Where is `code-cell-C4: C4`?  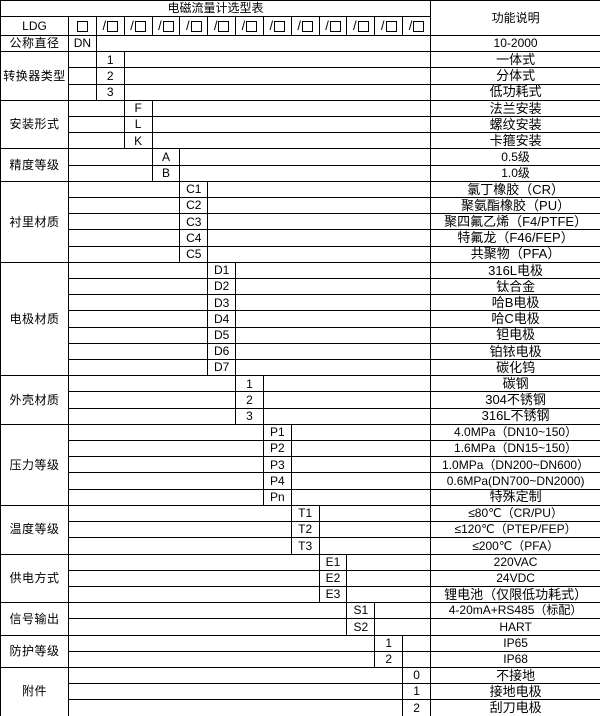 code-cell-C4: C4 is located at coordinates (194, 238).